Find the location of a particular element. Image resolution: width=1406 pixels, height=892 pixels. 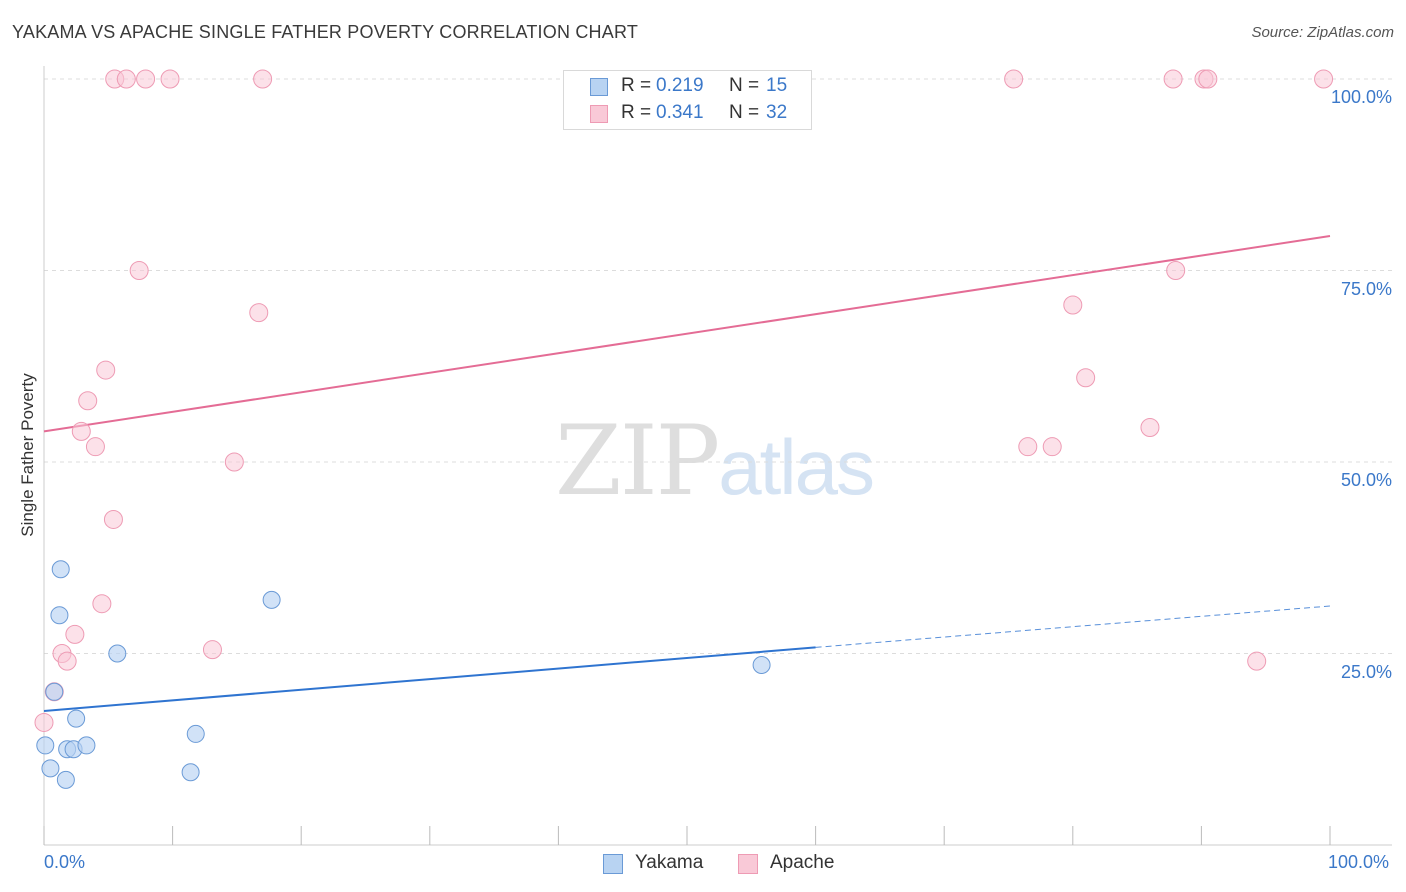

yakama-n-value: 15 is located at coordinates (777, 85).